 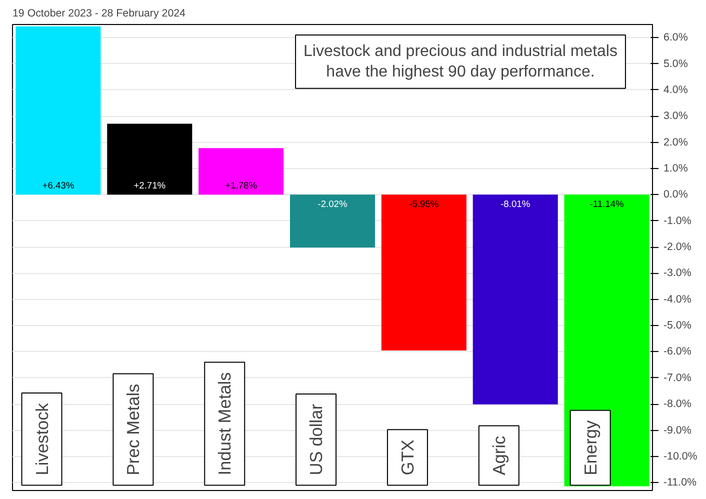 What do you see at coordinates (678, 299) in the screenshot?
I see `y-tick-label: -4.0%` at bounding box center [678, 299].